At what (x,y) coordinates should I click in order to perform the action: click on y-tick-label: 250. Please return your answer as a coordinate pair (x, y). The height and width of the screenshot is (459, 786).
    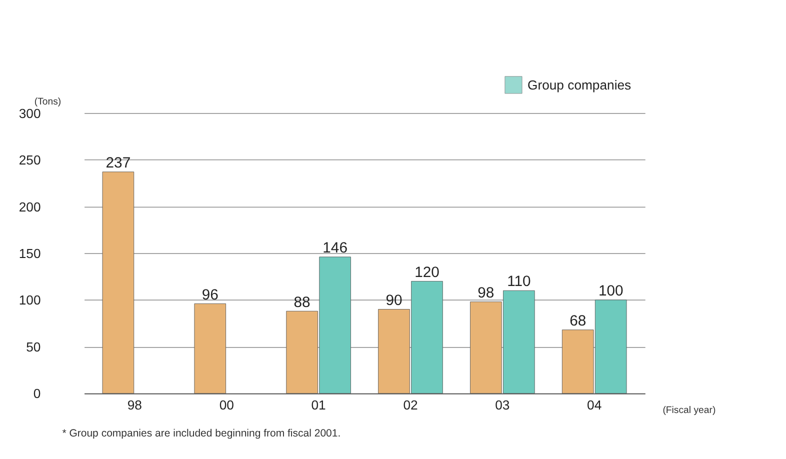
    Looking at the image, I should click on (29, 160).